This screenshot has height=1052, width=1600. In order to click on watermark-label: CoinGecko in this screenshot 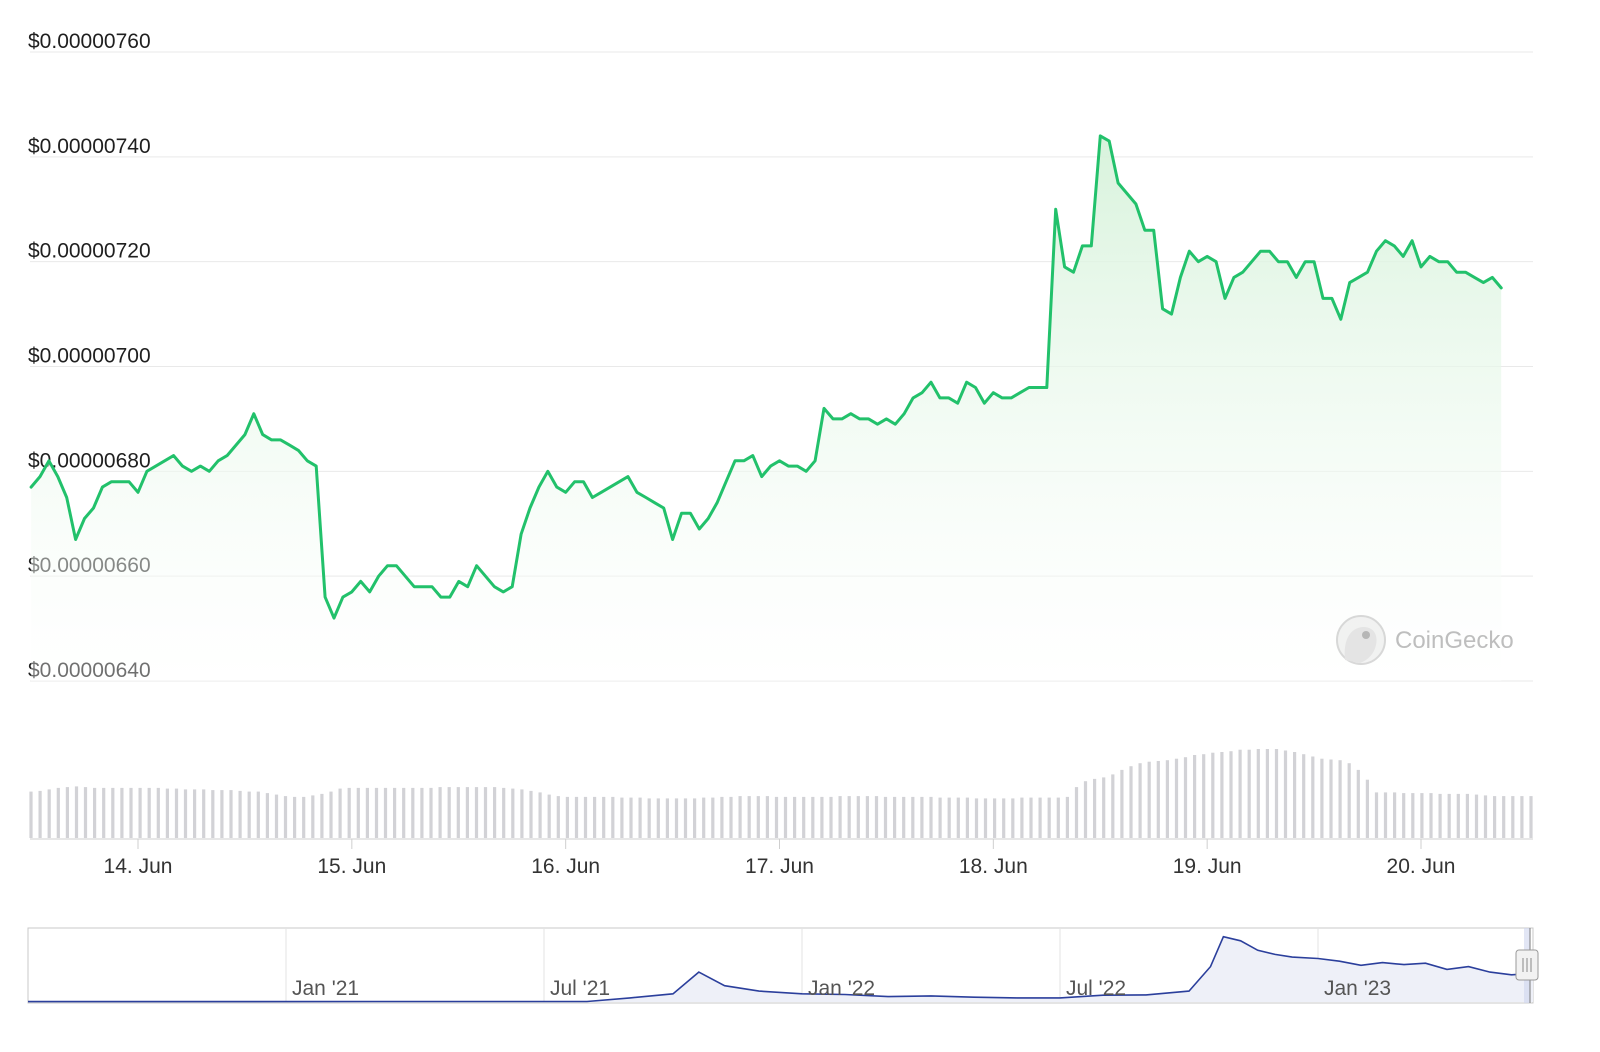, I will do `click(1454, 640)`.